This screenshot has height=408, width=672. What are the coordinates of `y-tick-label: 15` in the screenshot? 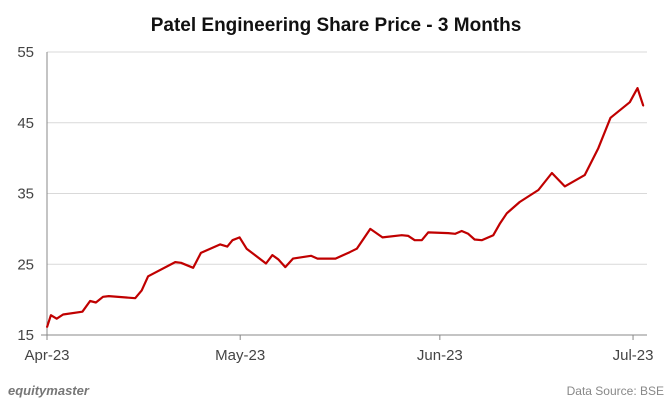 It's located at (25, 335).